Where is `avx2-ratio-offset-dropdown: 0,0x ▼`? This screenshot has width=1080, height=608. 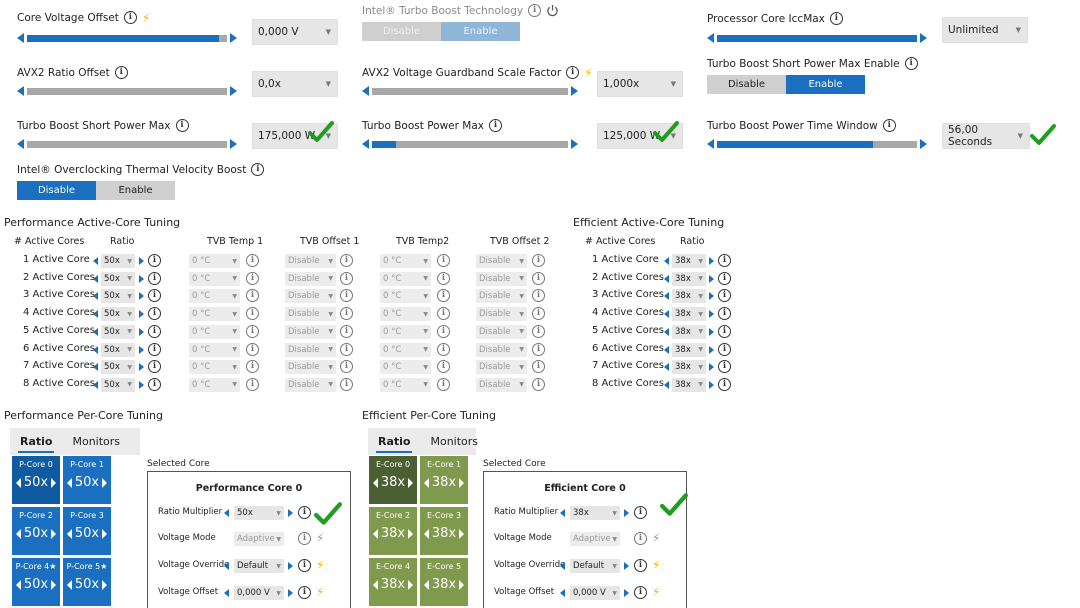 avx2-ratio-offset-dropdown: 0,0x ▼ is located at coordinates (295, 84).